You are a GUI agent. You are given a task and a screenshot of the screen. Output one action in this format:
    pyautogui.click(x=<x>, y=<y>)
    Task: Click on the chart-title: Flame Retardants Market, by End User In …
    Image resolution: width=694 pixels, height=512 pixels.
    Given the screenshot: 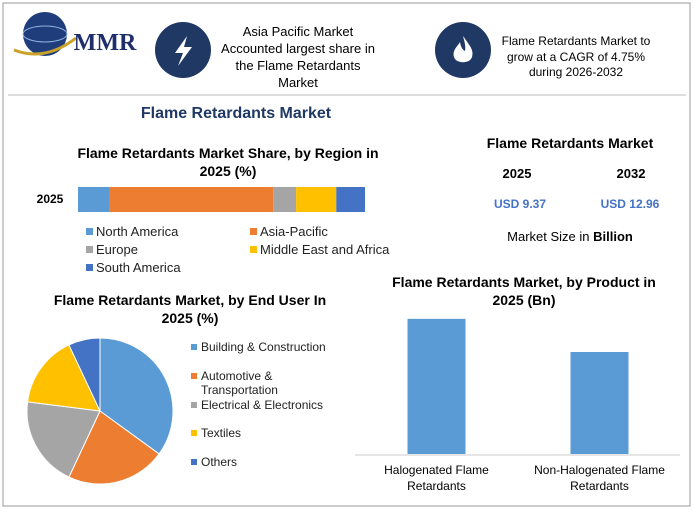 What is the action you would take?
    pyautogui.click(x=190, y=309)
    